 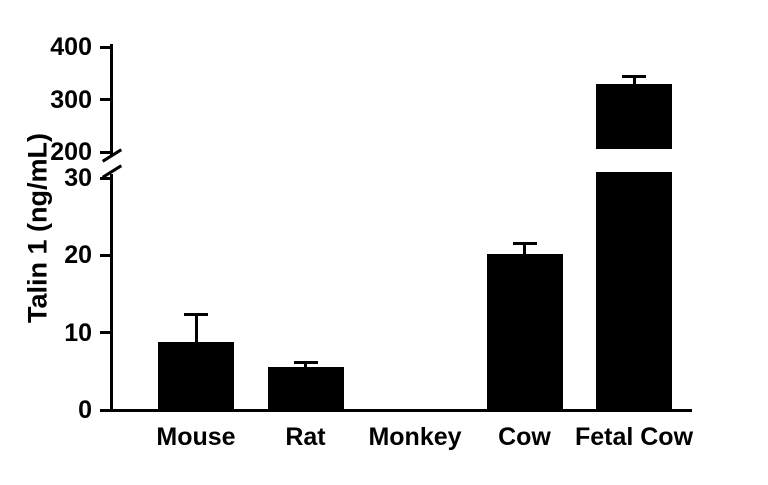 I want to click on x-category-label: Monkey, so click(x=415, y=437).